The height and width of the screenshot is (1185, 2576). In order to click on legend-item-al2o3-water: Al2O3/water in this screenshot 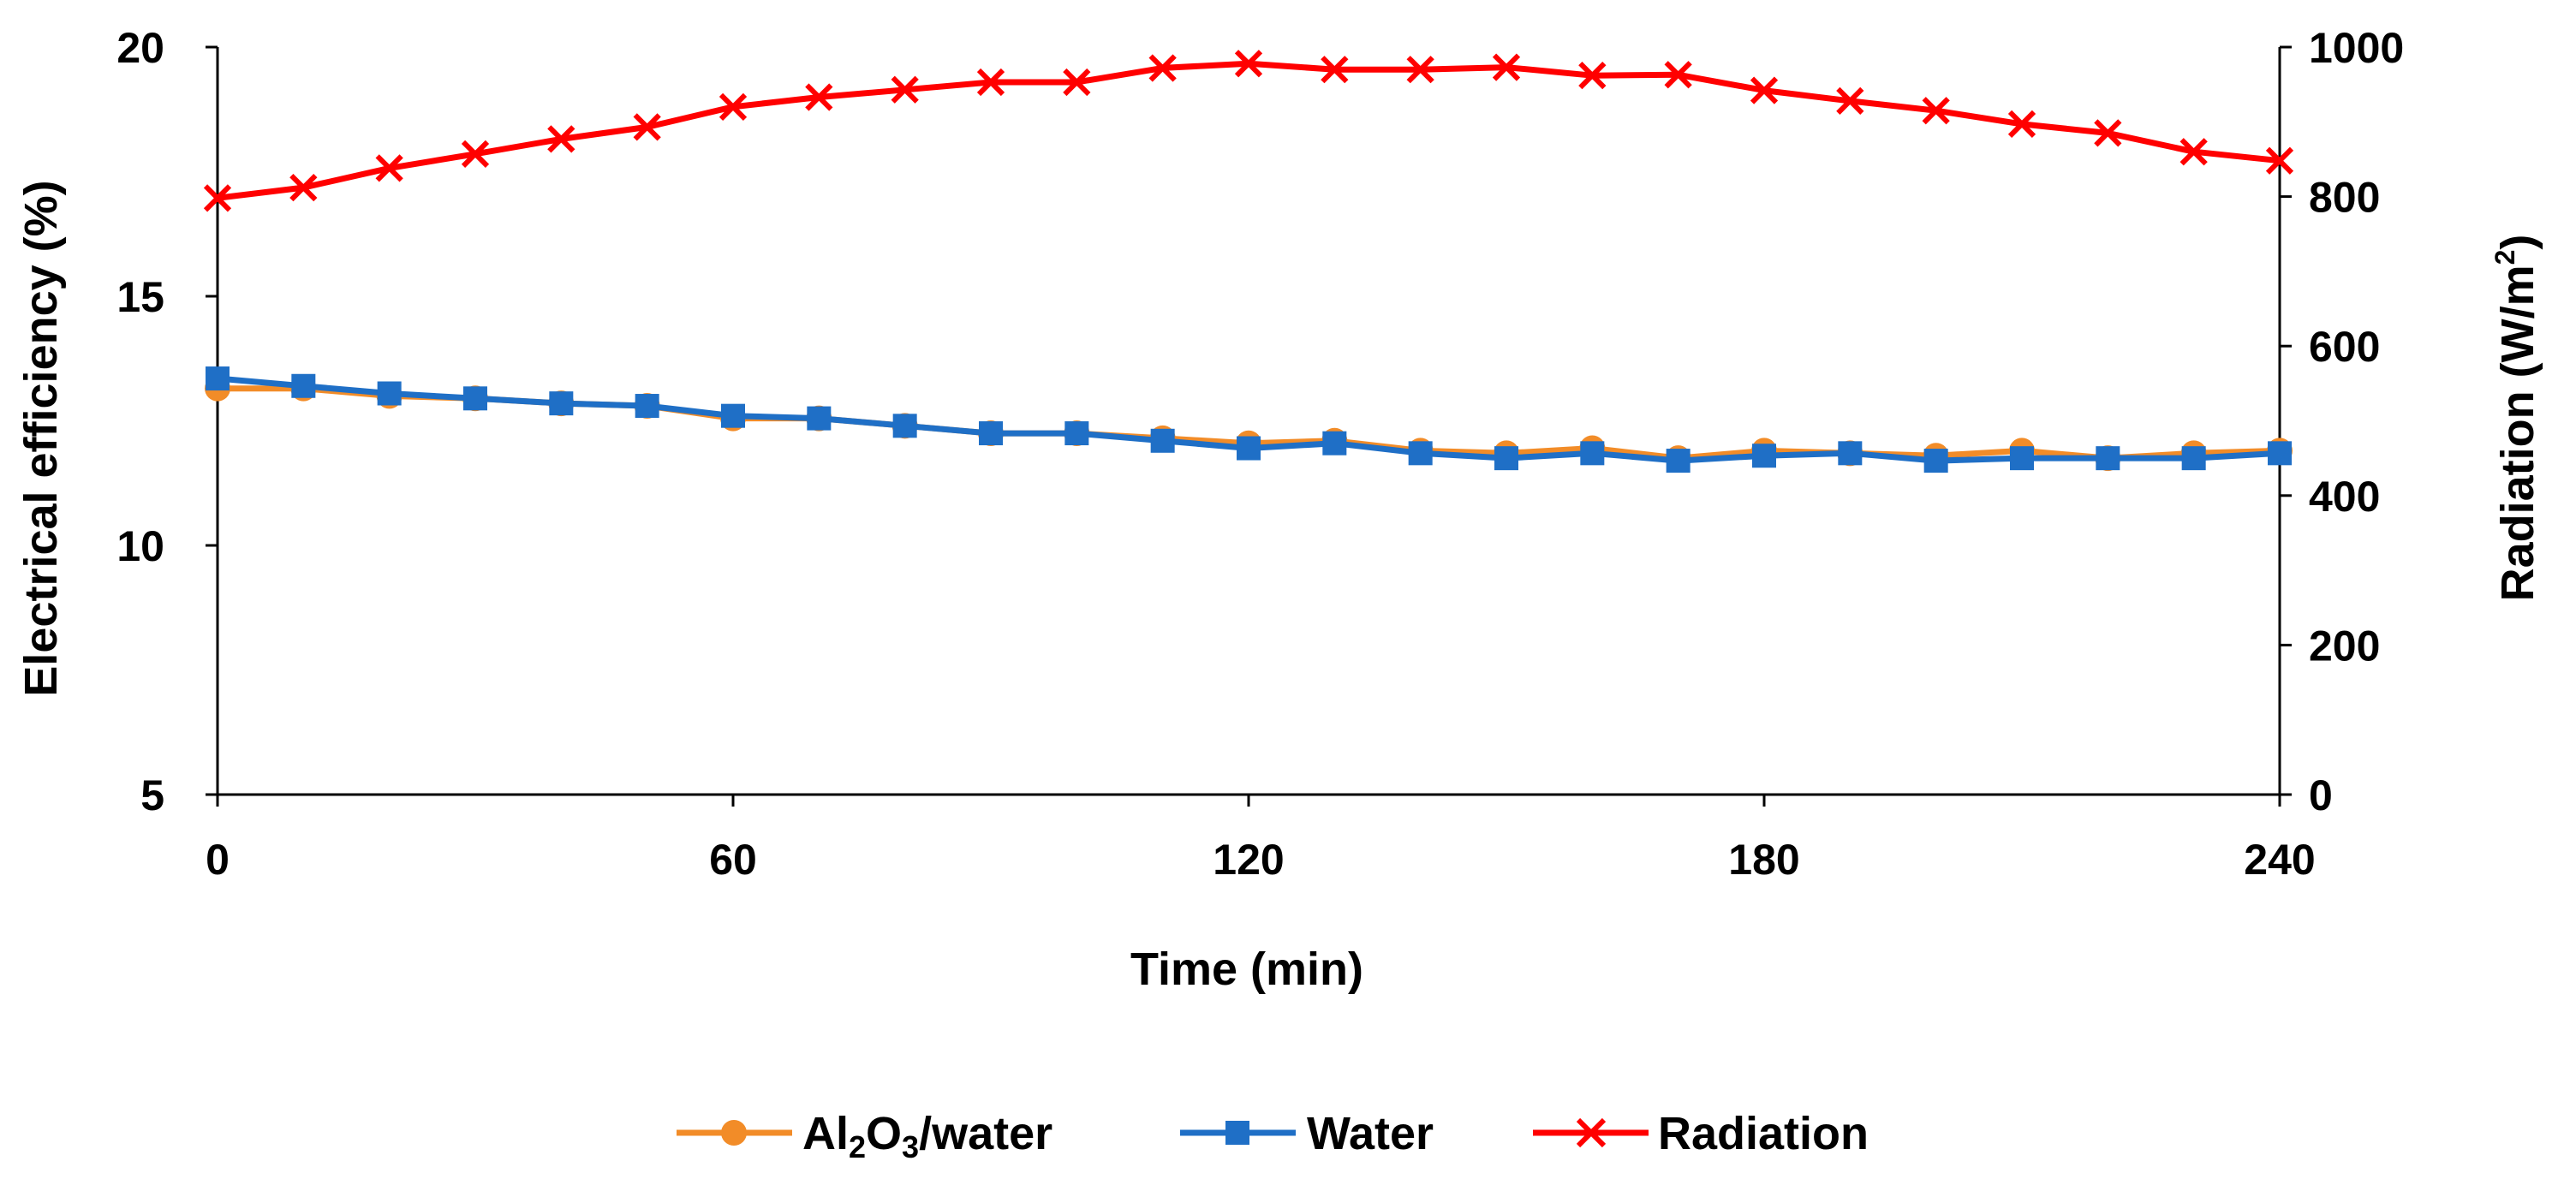, I will do `click(865, 1136)`.